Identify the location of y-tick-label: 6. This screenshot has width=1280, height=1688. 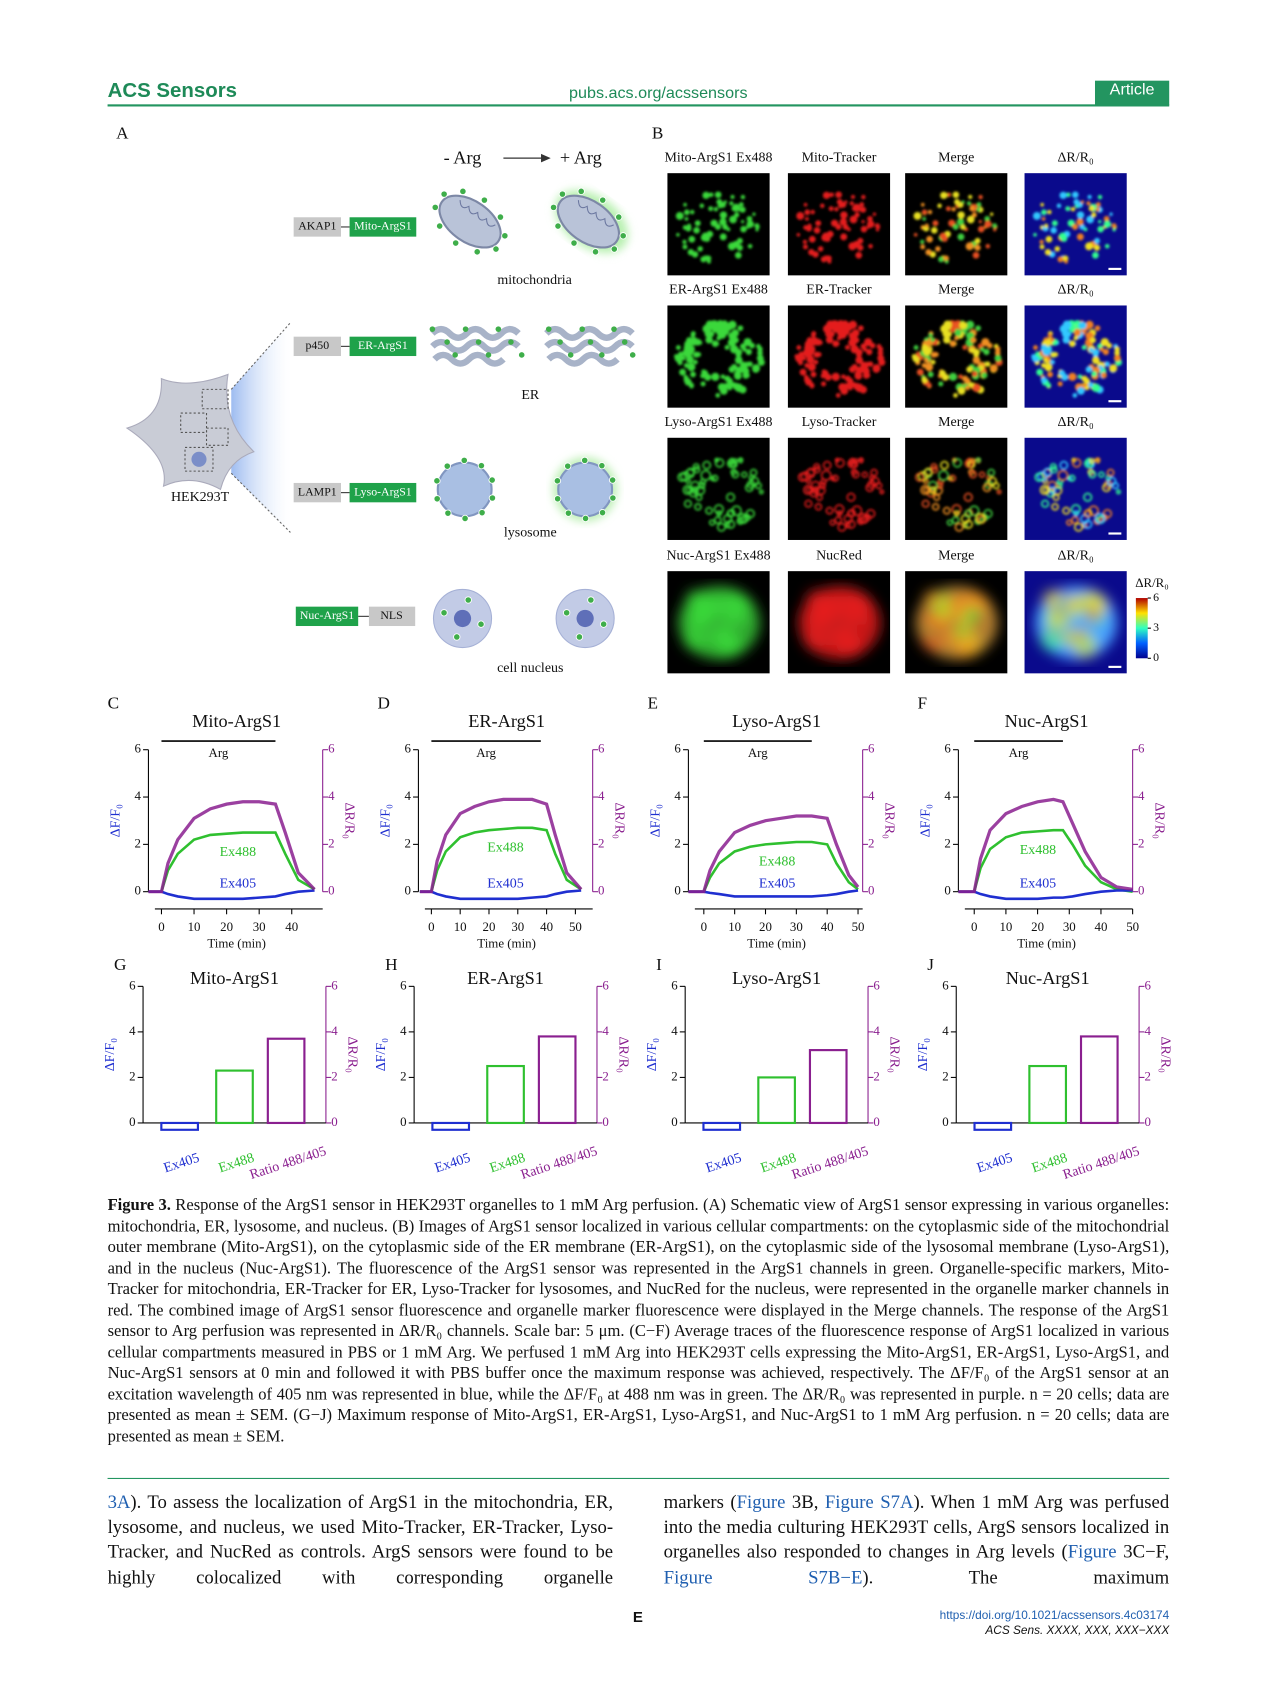
(137, 749).